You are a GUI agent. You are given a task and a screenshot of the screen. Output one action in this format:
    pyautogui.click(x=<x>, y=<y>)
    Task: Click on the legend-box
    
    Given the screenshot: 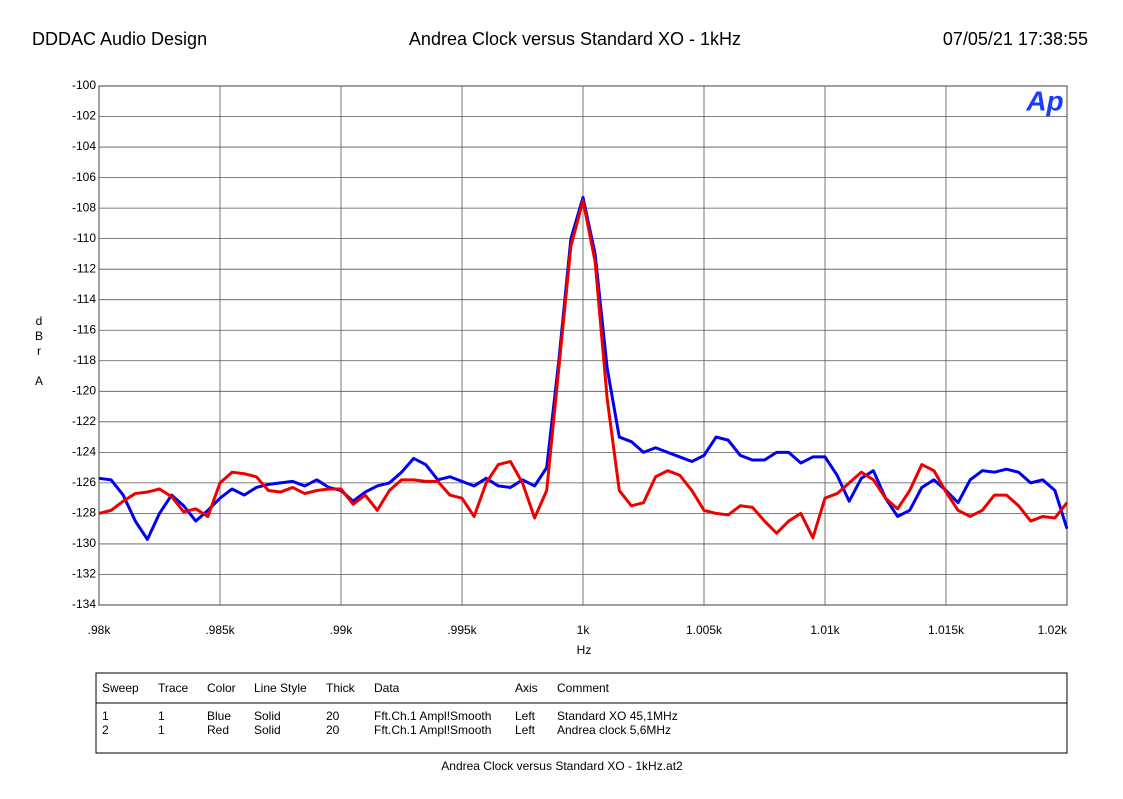 What is the action you would take?
    pyautogui.click(x=581, y=713)
    